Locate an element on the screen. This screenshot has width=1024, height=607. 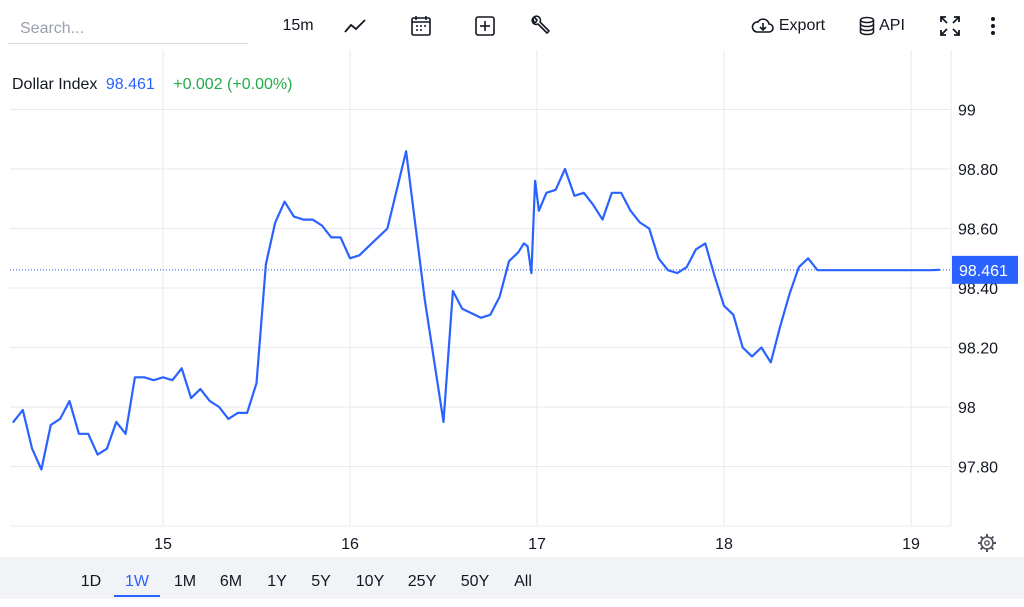
range-1w: 1W is located at coordinates (137, 577).